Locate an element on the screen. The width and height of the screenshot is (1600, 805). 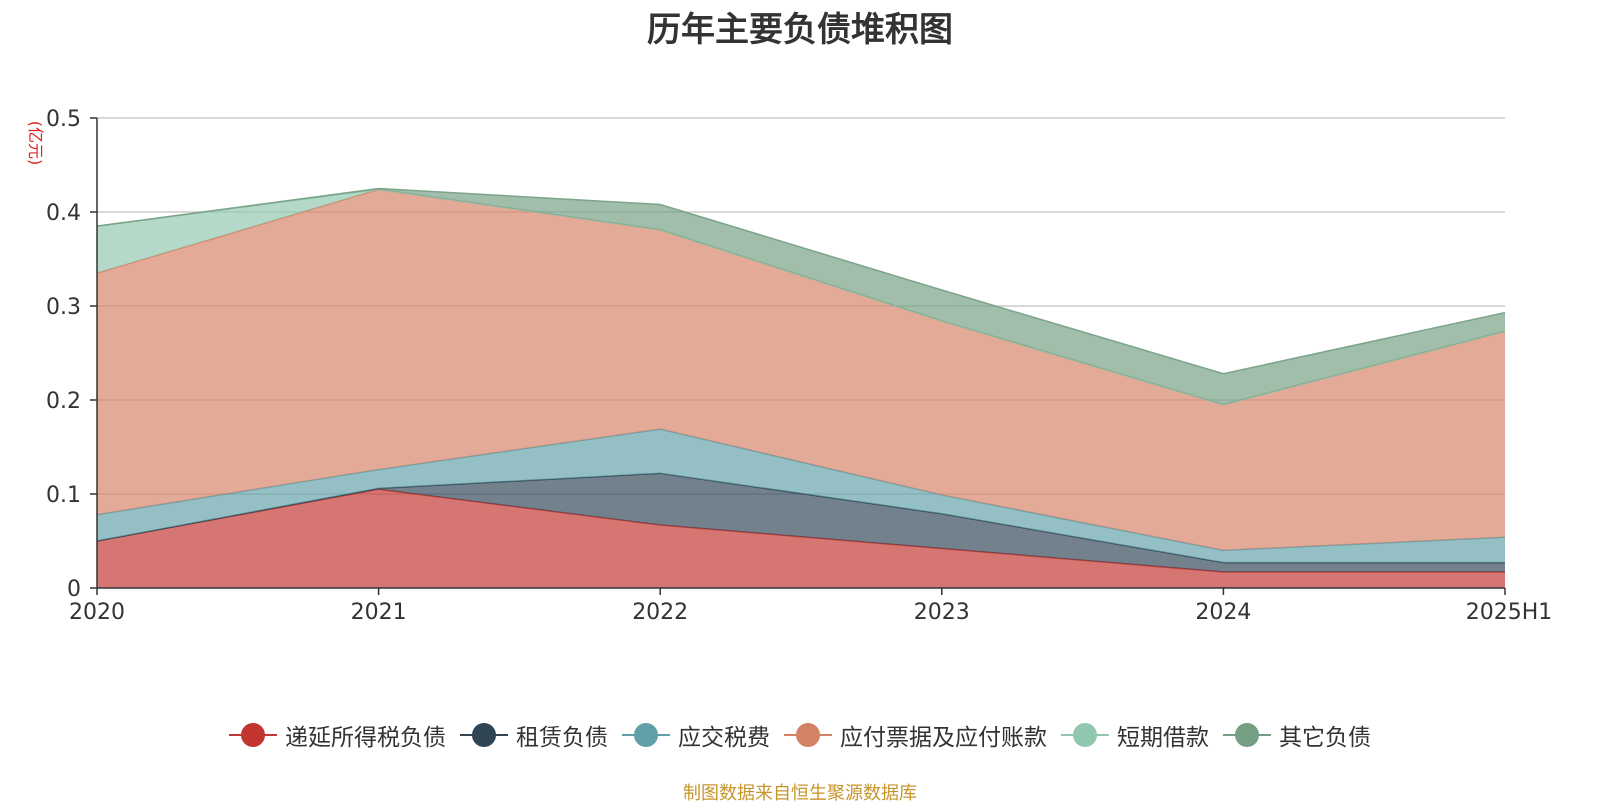
legend-item-1: 租赁负债 is located at coordinates (534, 735).